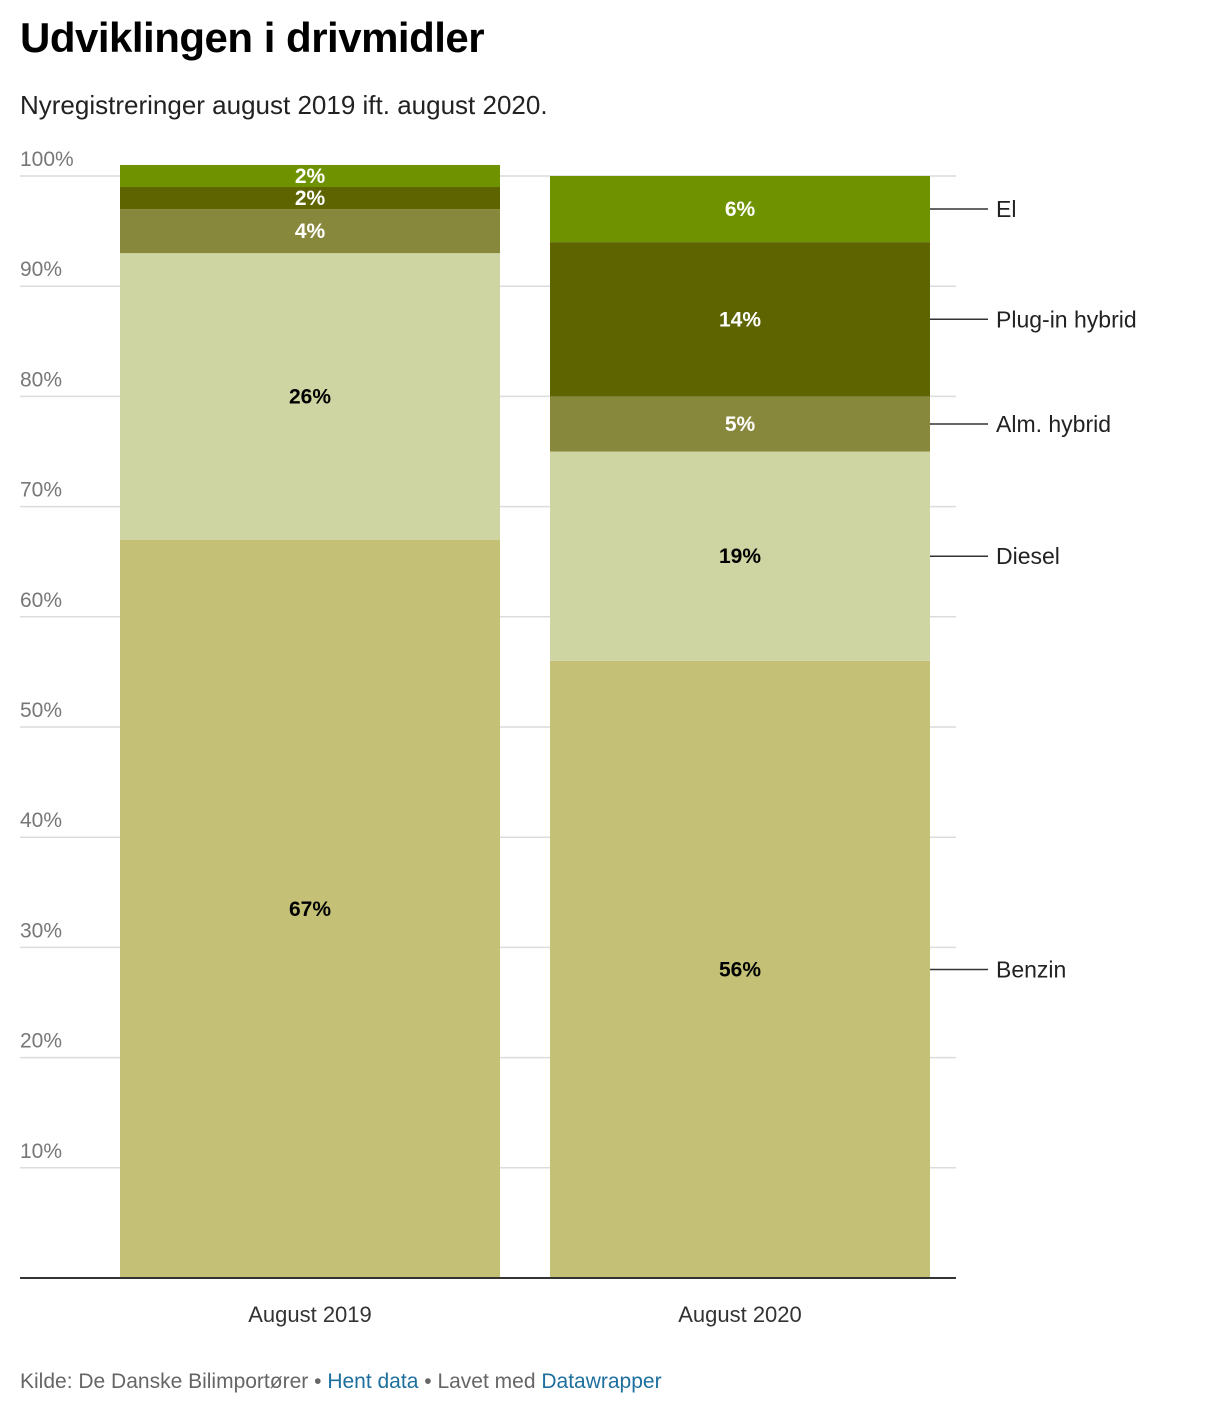 The image size is (1230, 1424). Describe the element at coordinates (373, 1381) in the screenshot. I see `get-data-link: Hent data` at that location.